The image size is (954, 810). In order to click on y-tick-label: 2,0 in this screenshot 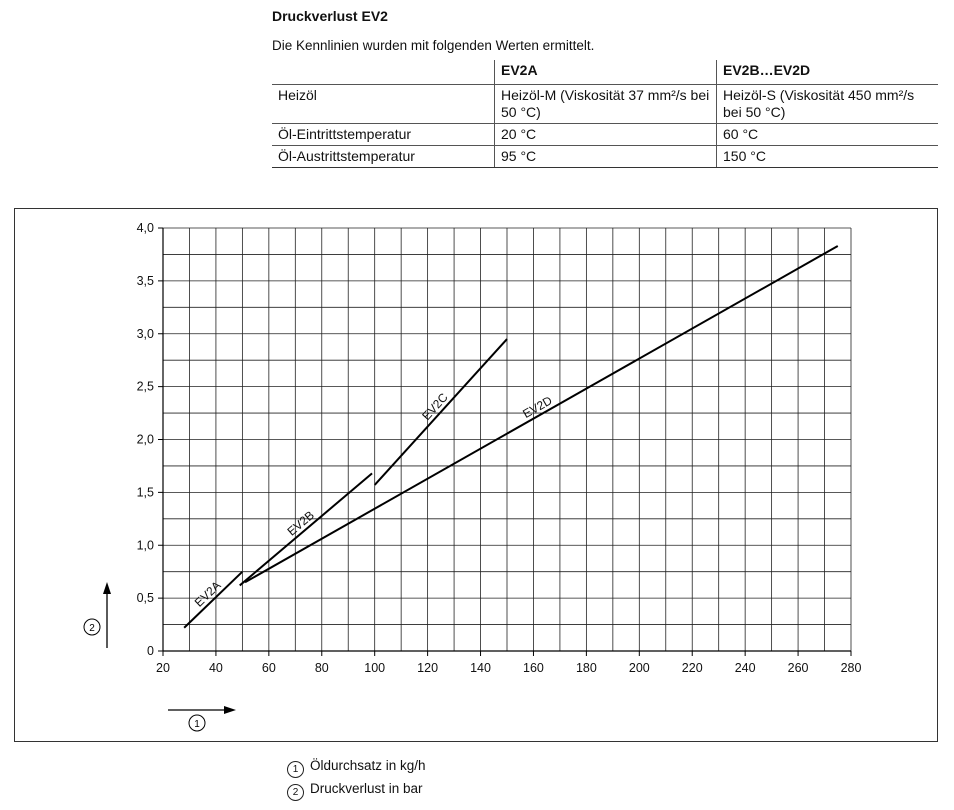, I will do `click(145, 440)`.